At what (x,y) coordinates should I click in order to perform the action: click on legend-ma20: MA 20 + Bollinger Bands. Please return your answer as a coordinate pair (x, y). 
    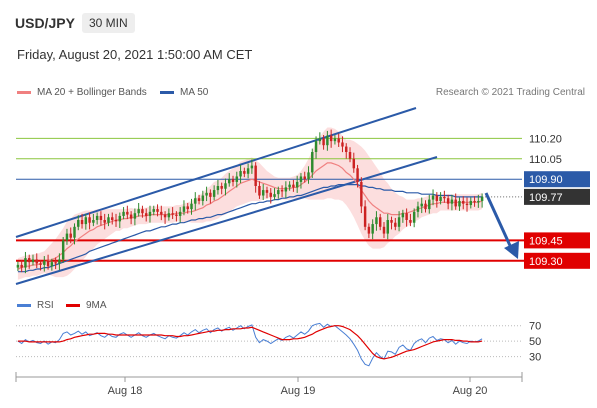
    Looking at the image, I should click on (82, 92).